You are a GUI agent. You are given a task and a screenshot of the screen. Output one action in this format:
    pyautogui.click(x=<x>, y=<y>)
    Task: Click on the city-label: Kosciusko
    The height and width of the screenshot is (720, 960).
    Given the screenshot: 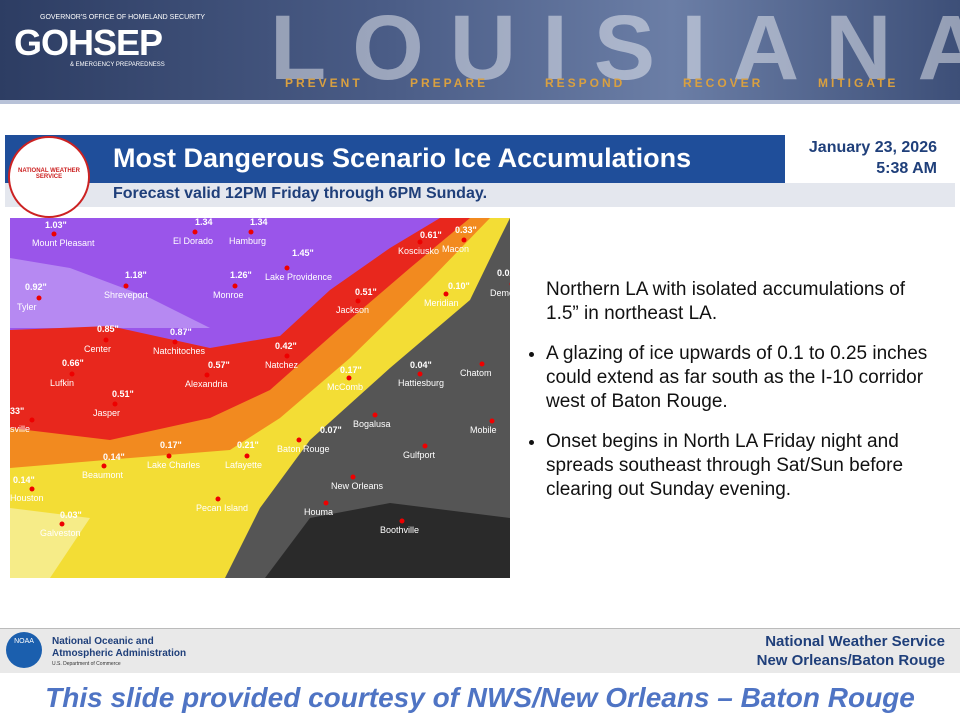 What is the action you would take?
    pyautogui.click(x=418, y=251)
    